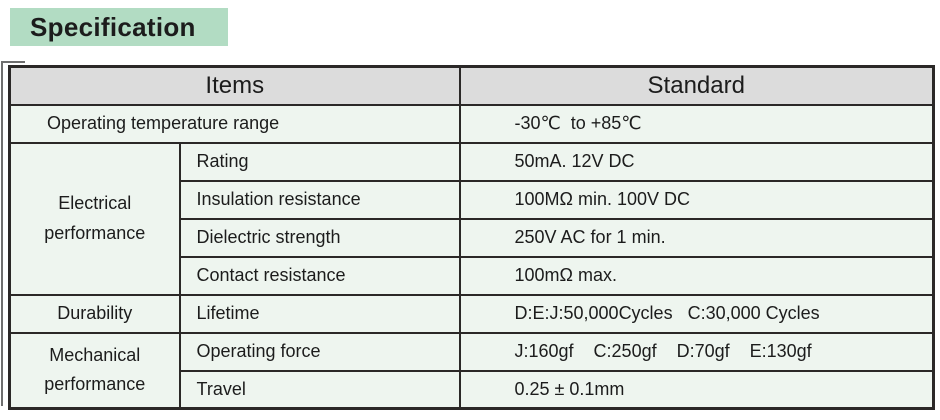 The height and width of the screenshot is (420, 940). I want to click on cell-standard-contact-resistance: 100mΩ max., so click(696, 275).